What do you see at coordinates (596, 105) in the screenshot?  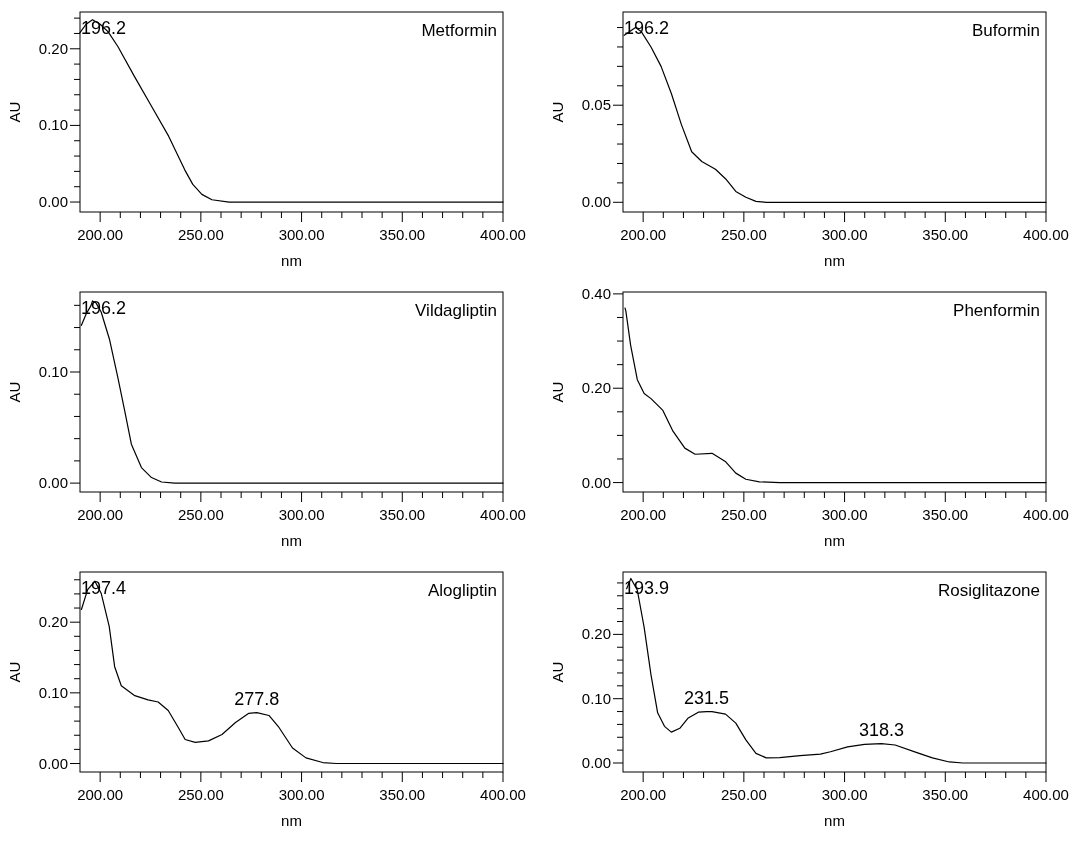 I see `y-tick-label: 0.05` at bounding box center [596, 105].